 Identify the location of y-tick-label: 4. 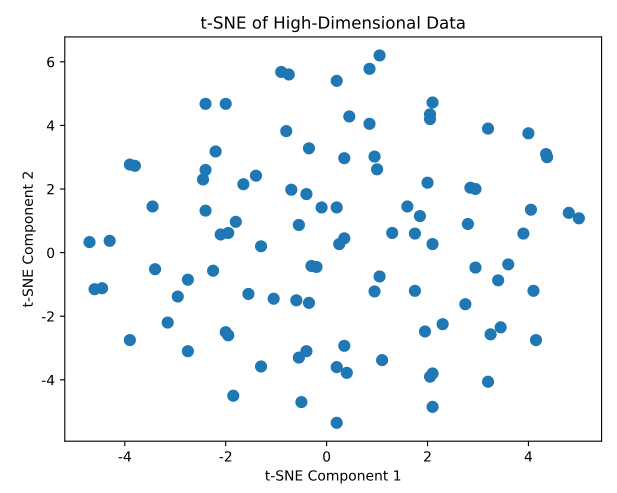
(50, 125).